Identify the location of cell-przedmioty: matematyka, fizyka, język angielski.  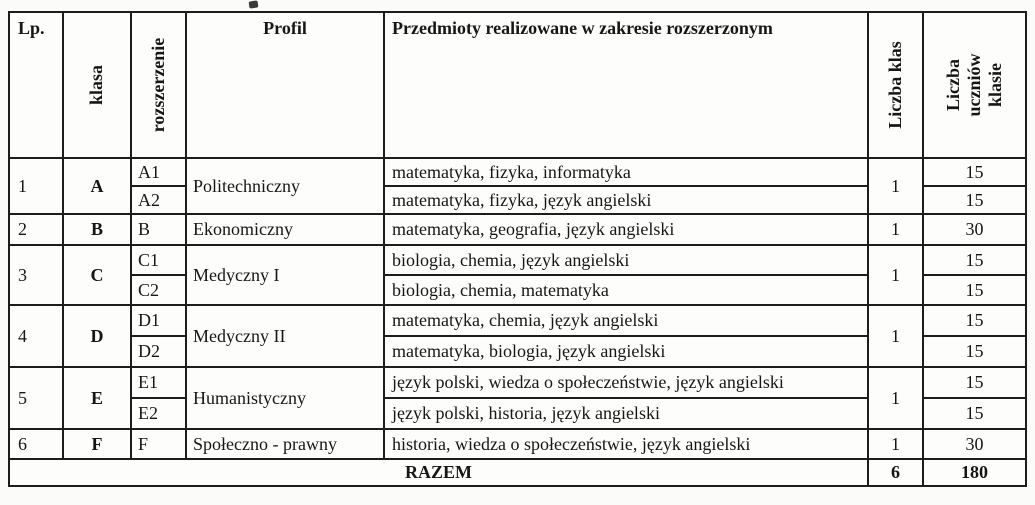
(626, 200).